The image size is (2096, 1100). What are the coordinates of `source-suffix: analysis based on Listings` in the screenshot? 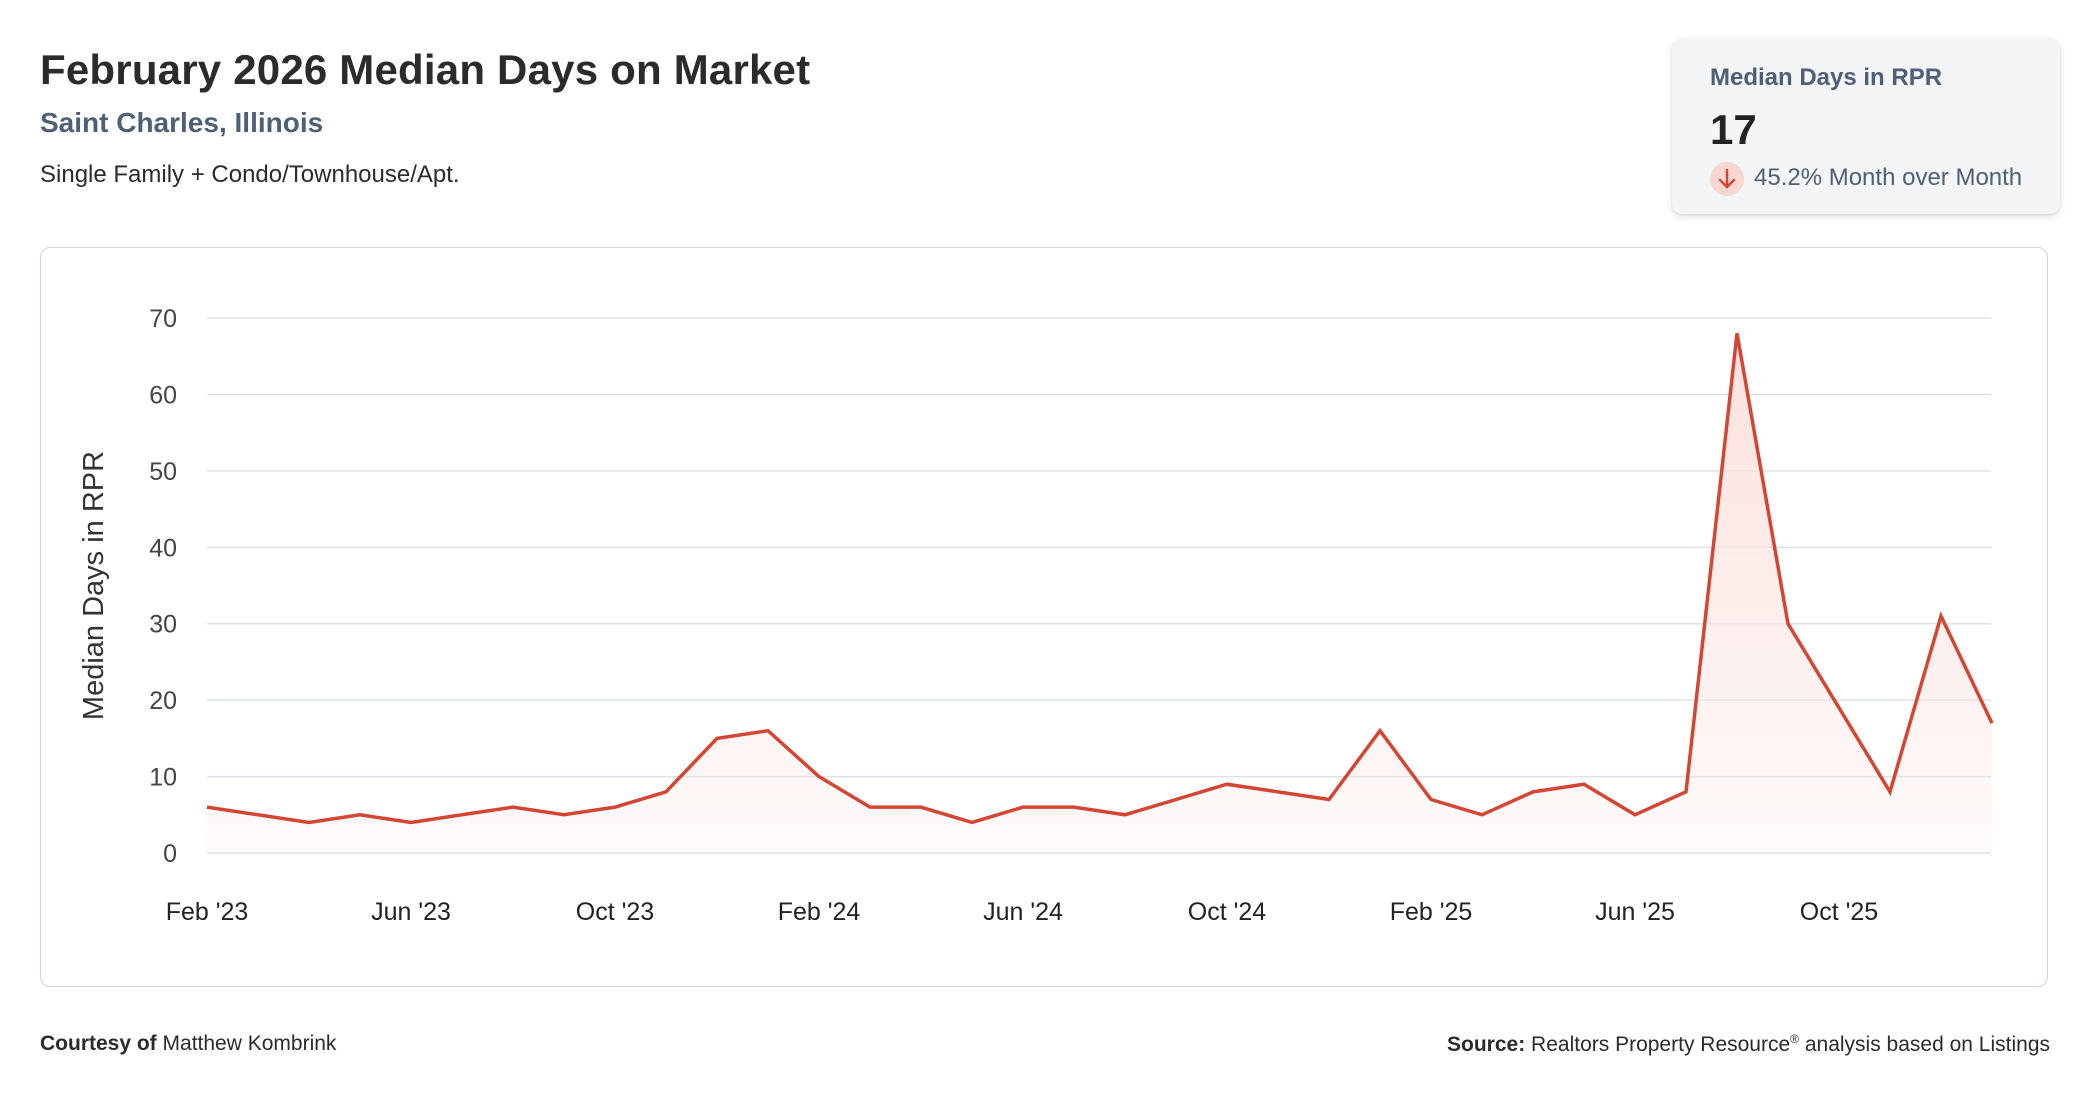 It's located at (1927, 1044).